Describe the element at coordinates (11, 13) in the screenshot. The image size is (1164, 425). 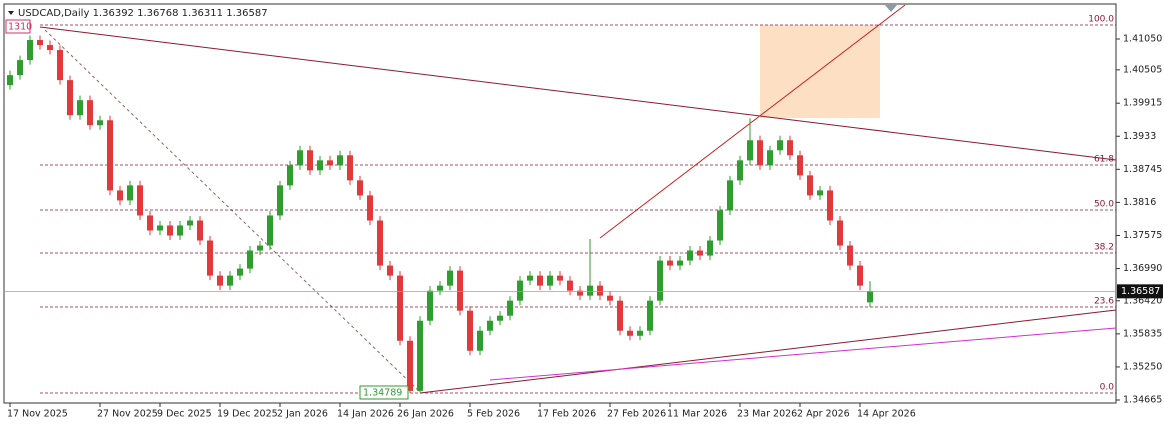
I see `menu-arrow` at that location.